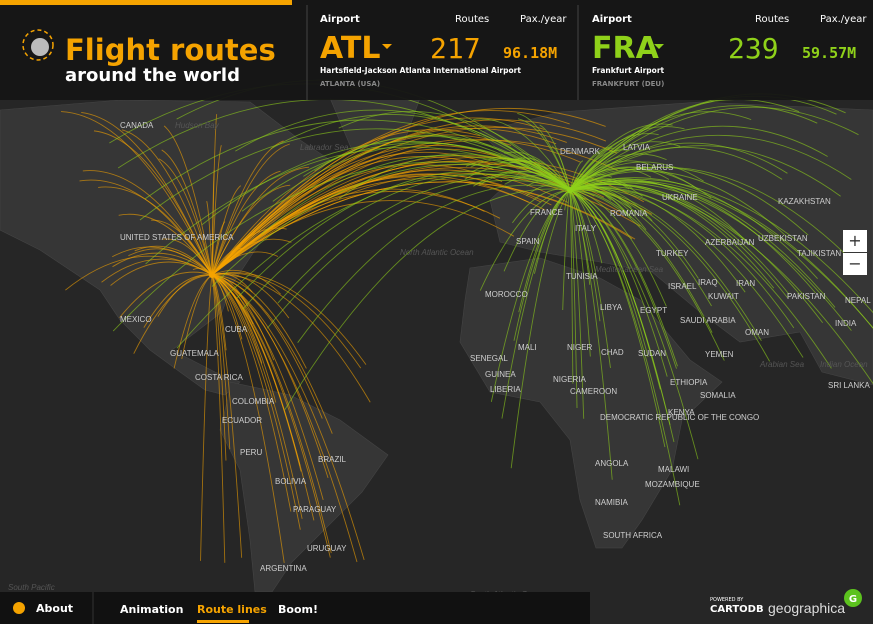  I want to click on country-label: ISRAEL, so click(682, 286).